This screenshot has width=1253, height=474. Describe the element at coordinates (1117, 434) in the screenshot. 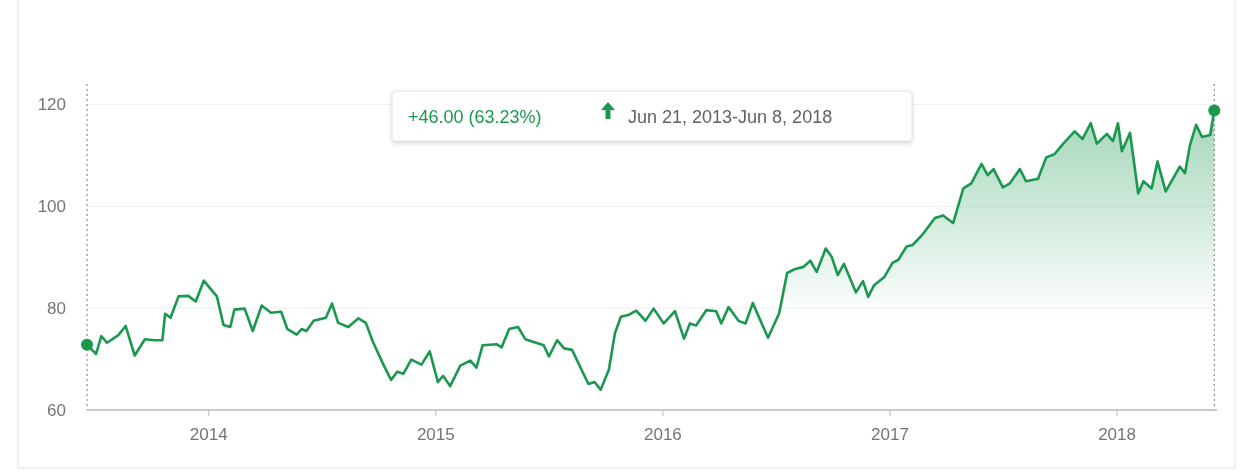

I see `x-tick-label: 2018` at that location.